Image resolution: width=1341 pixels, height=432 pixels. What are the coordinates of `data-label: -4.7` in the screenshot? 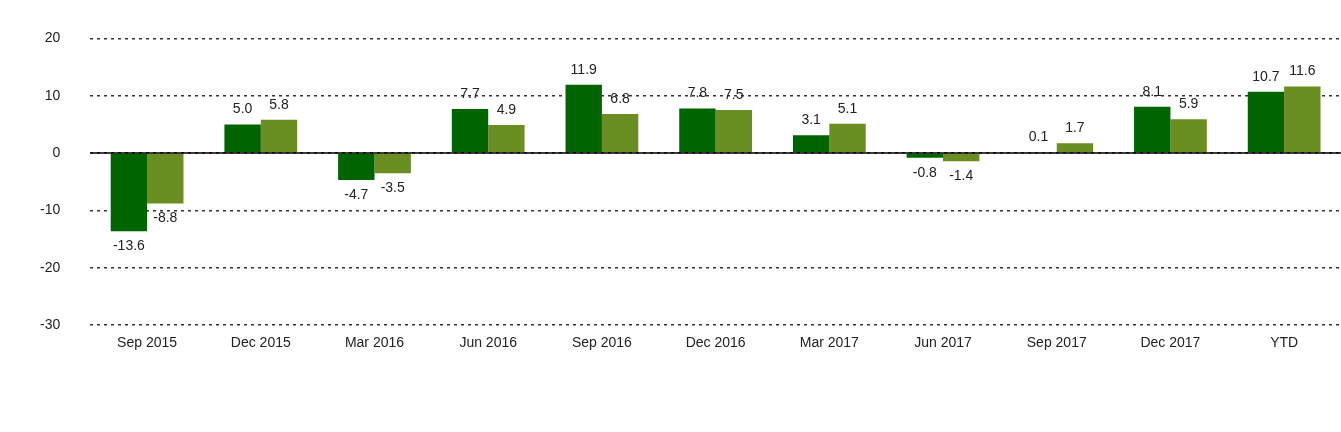 It's located at (356, 193).